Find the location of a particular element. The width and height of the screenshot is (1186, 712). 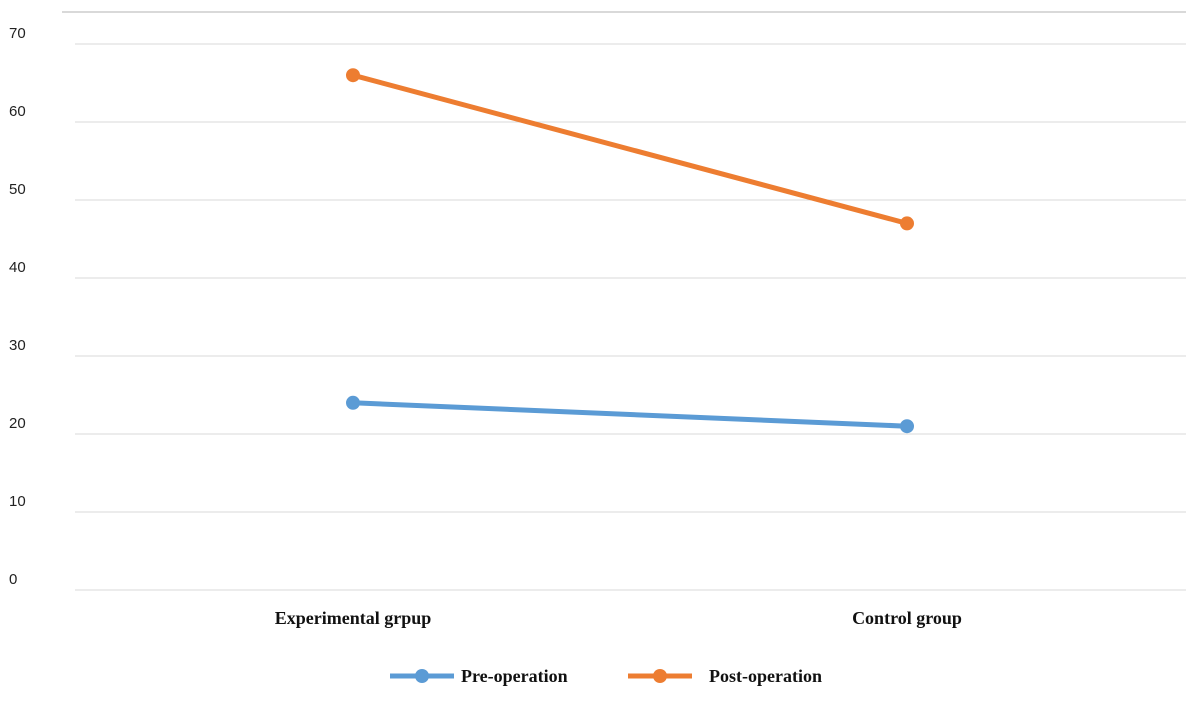

legend-label: Pre-operation is located at coordinates (514, 676).